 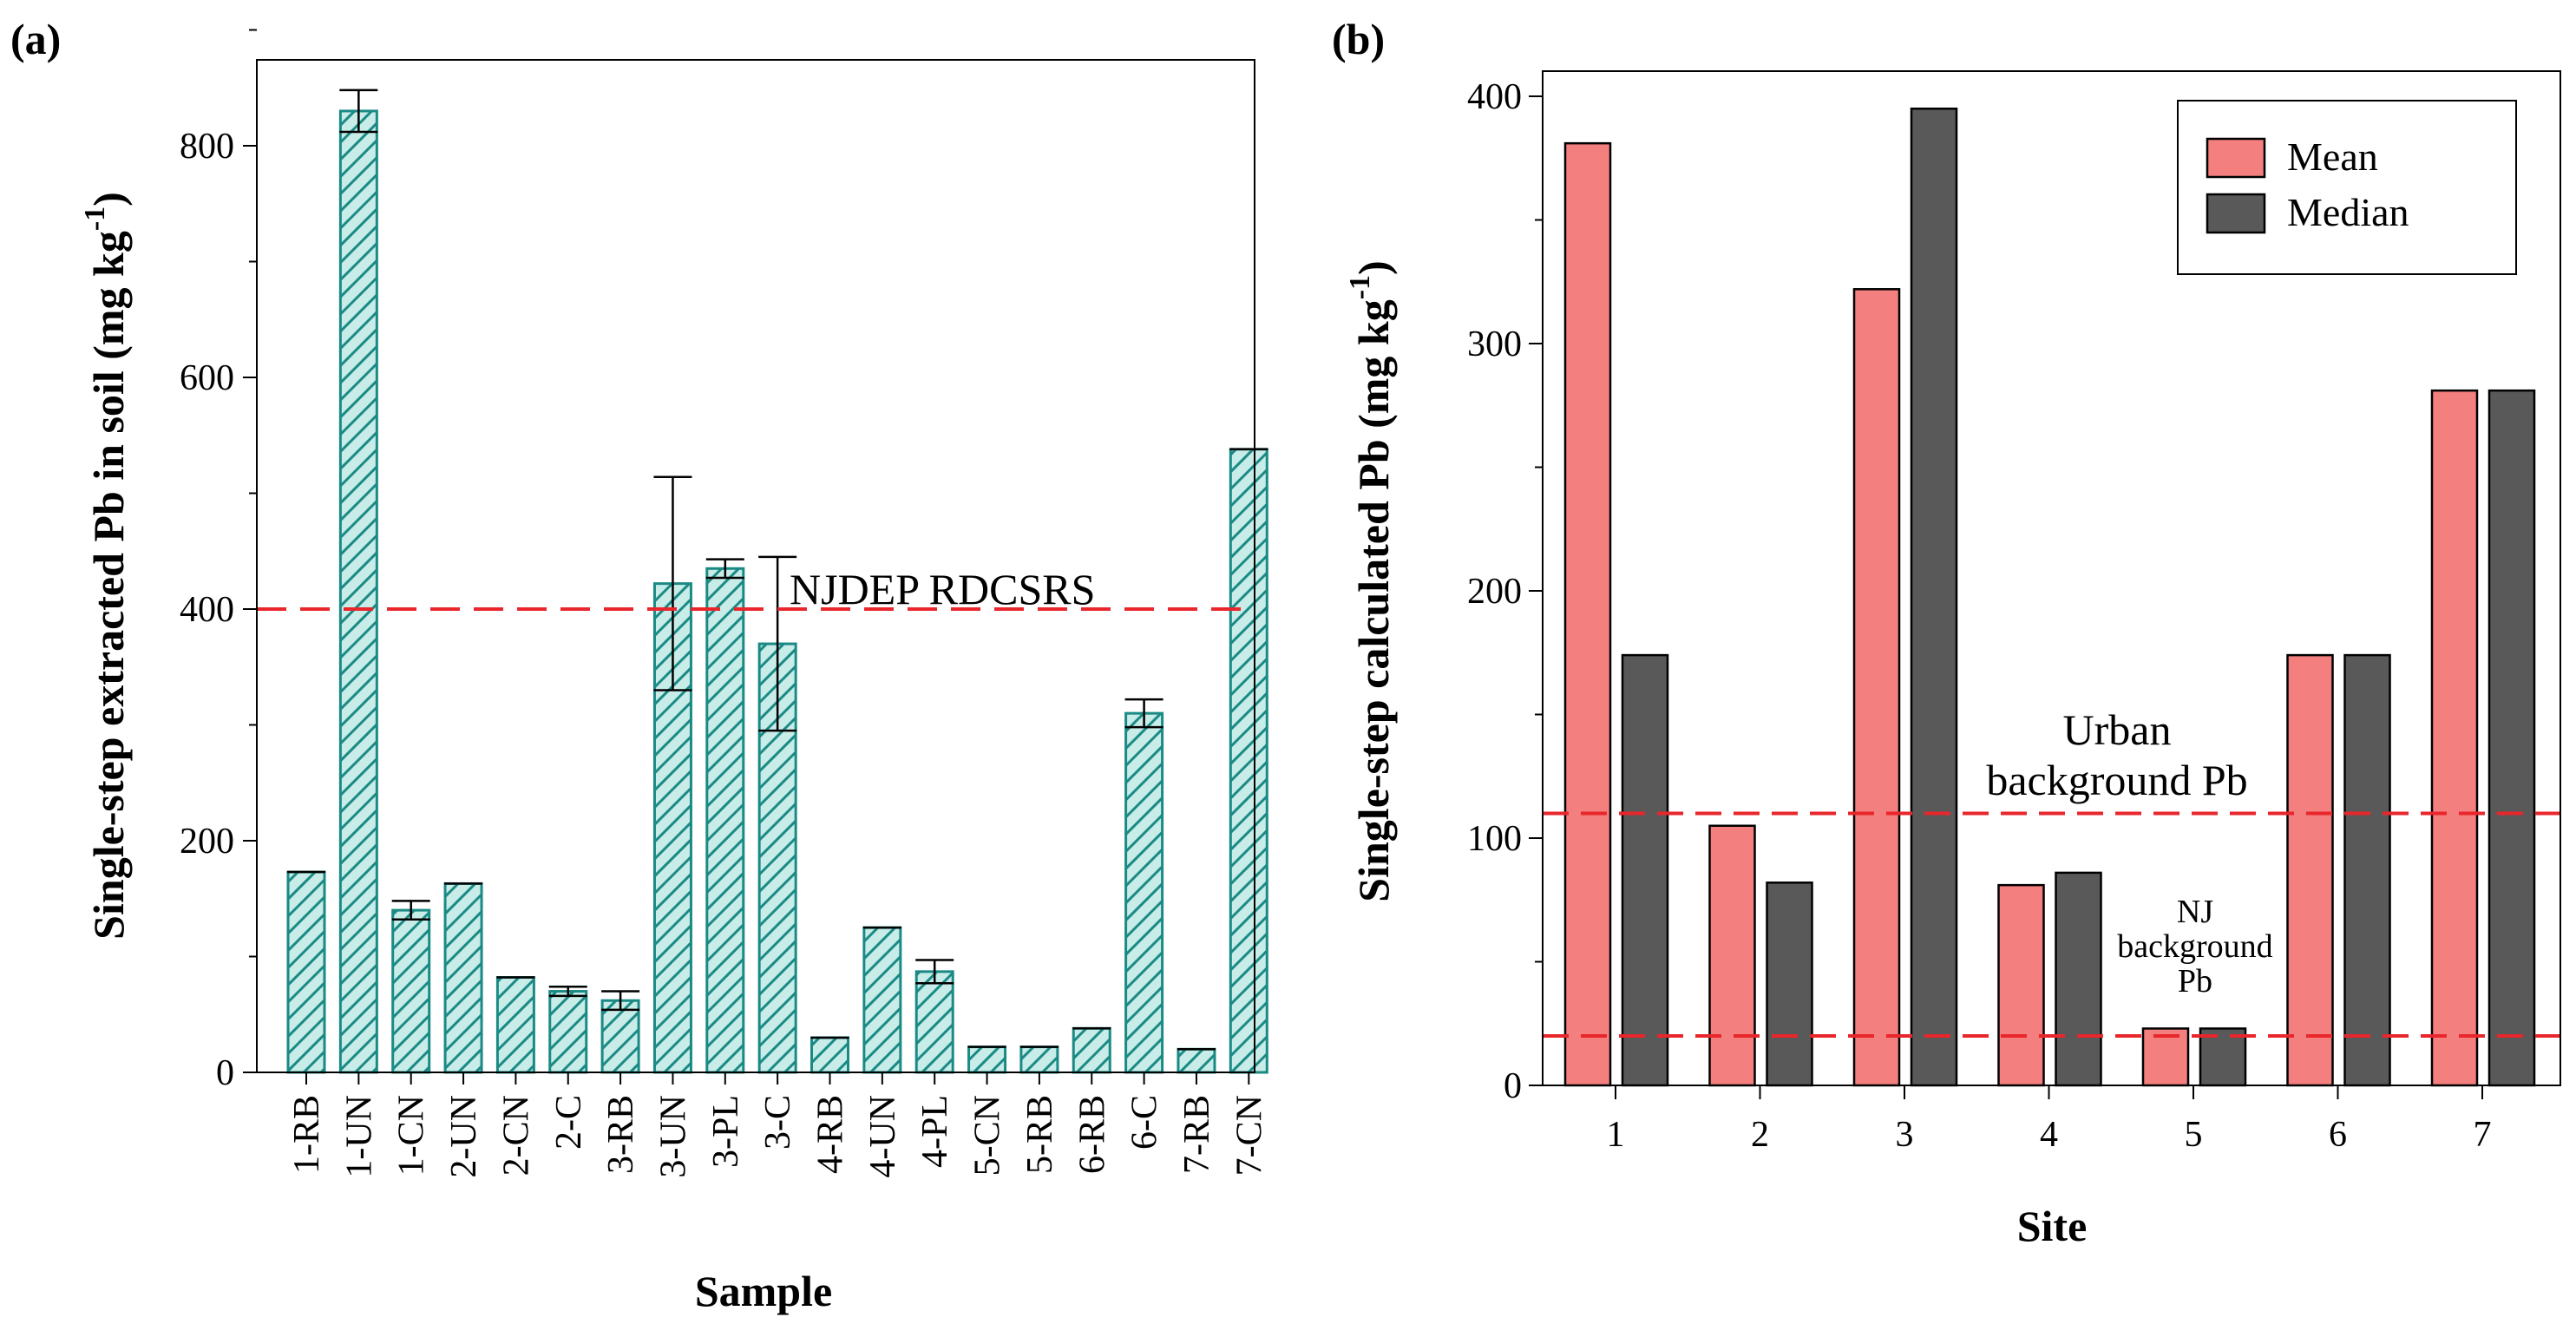 What do you see at coordinates (1197, 1134) in the screenshot?
I see `x-tick-label-7-RB: 7-RB` at bounding box center [1197, 1134].